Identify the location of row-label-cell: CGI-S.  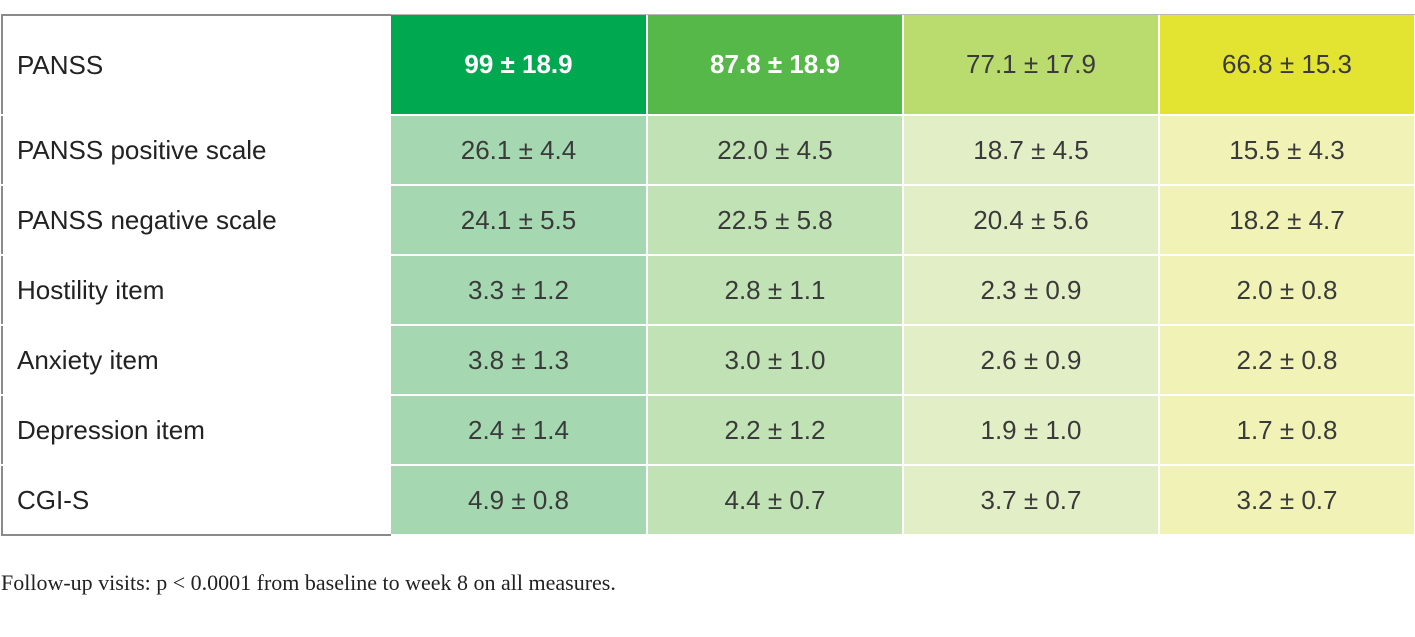
(196, 500).